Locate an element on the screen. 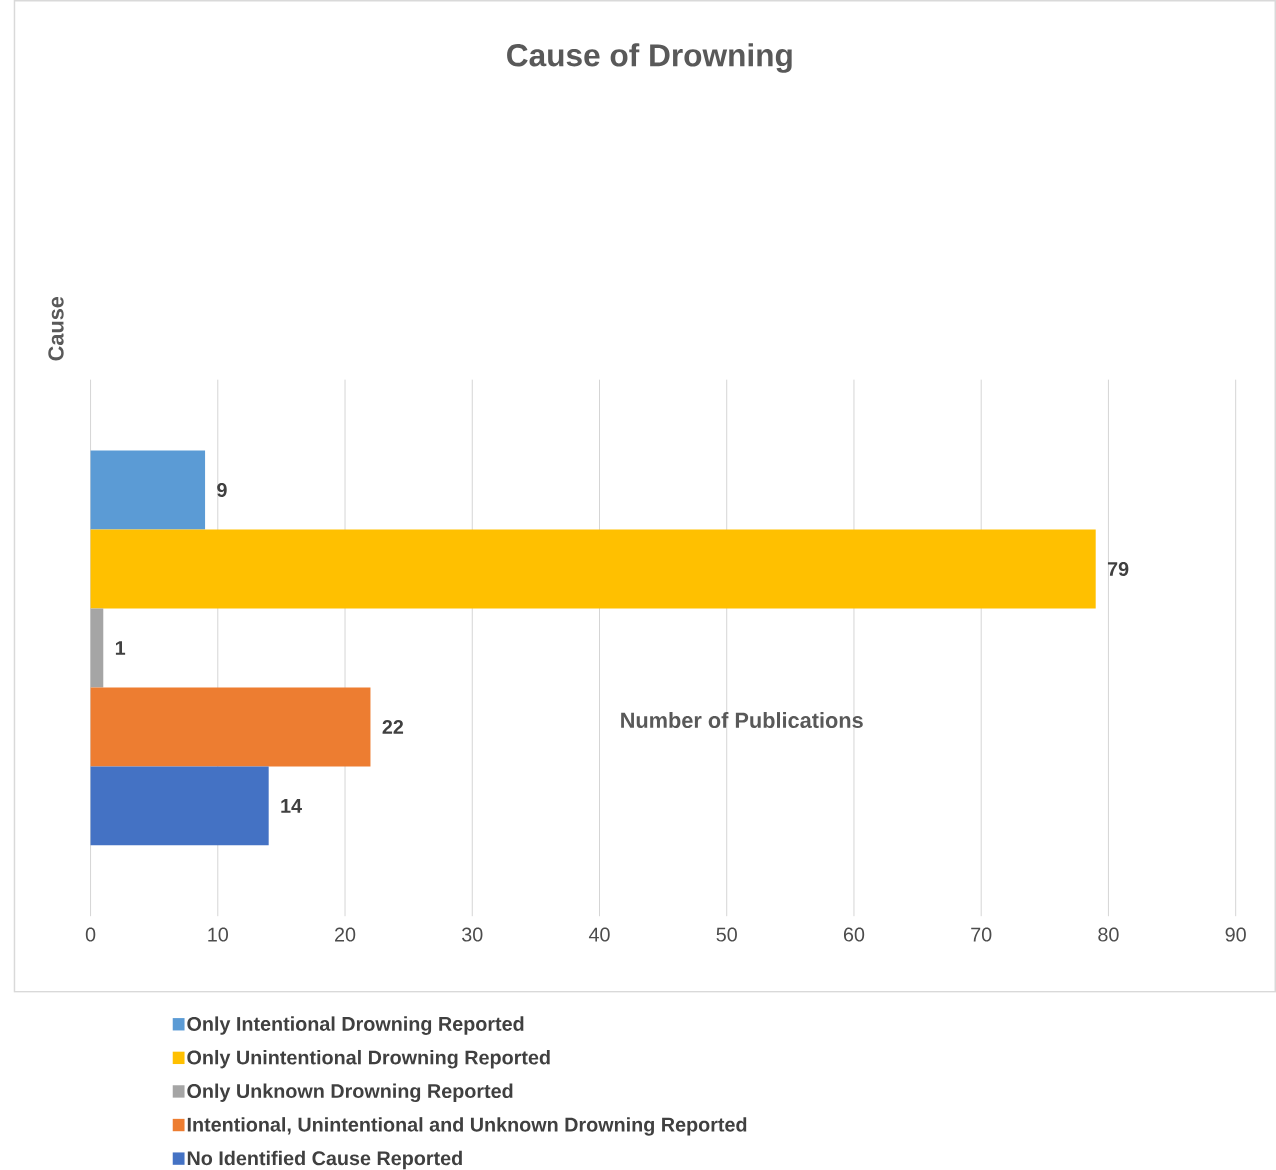 This screenshot has height=1170, width=1276. data-label: 9 is located at coordinates (222, 489).